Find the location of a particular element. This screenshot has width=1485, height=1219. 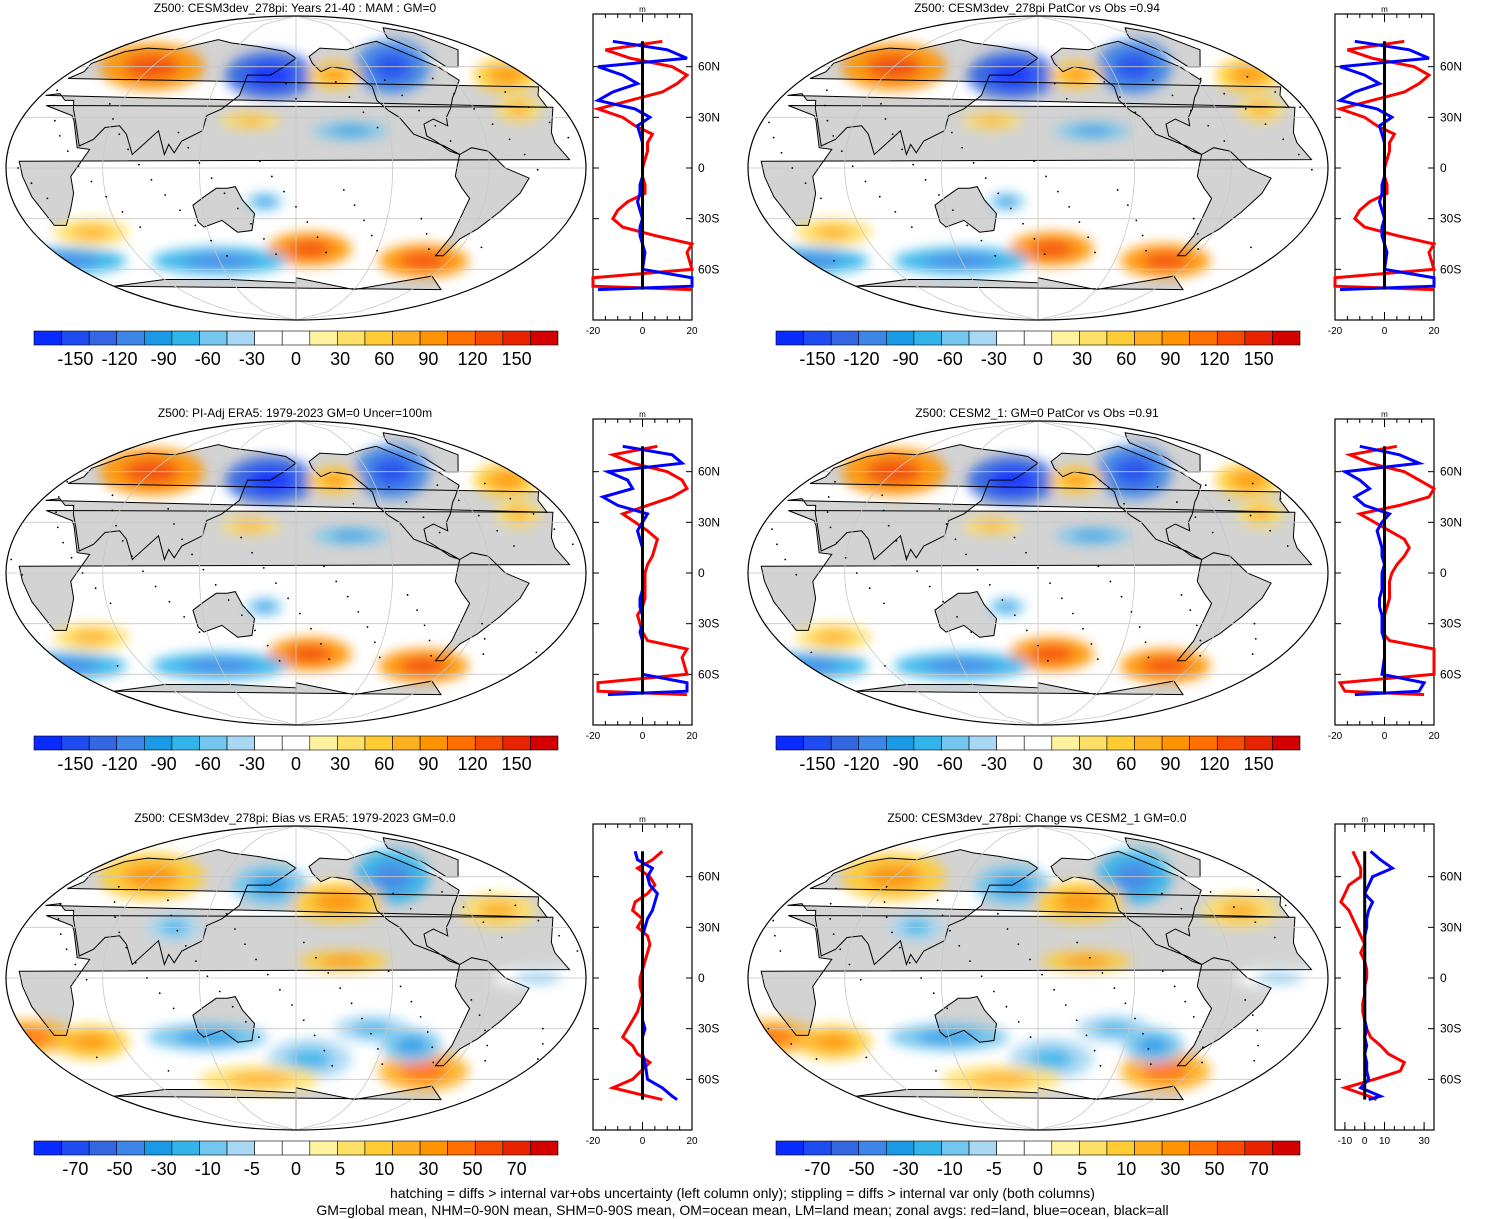

zonal-lat-label: 60N is located at coordinates (709, 67).